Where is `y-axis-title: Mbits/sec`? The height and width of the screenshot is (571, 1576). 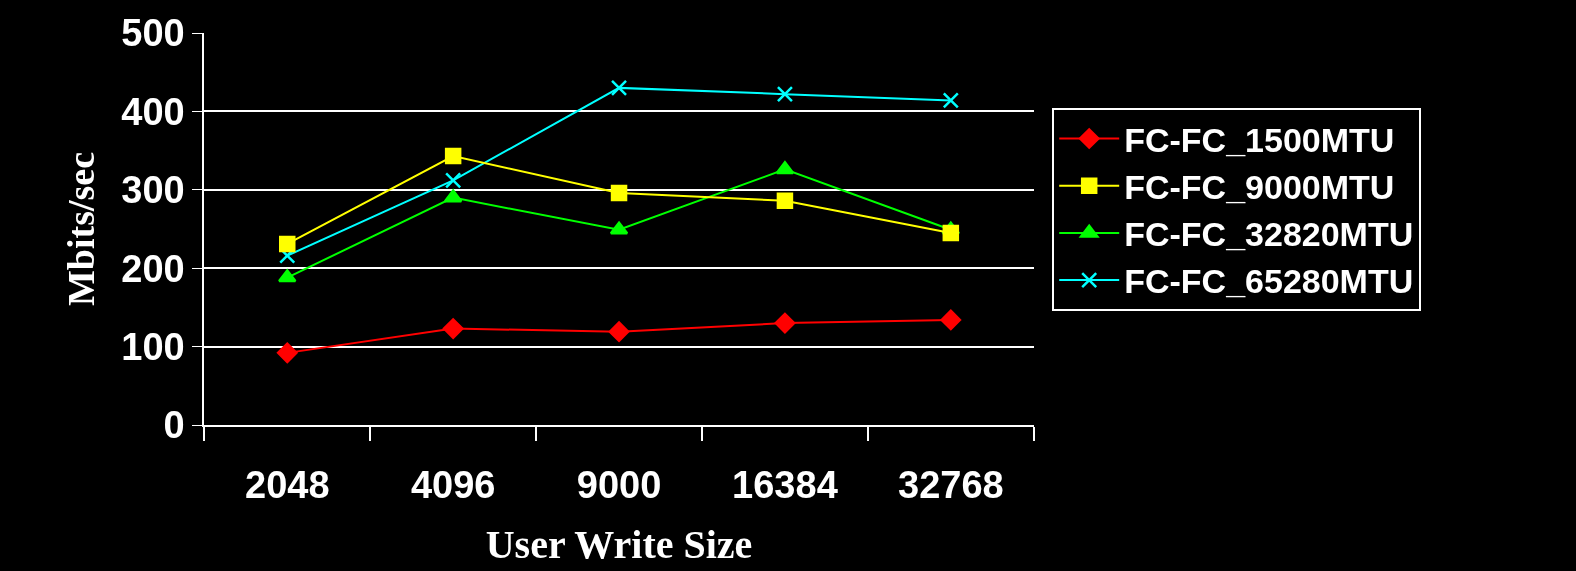 y-axis-title: Mbits/sec is located at coordinates (81, 229).